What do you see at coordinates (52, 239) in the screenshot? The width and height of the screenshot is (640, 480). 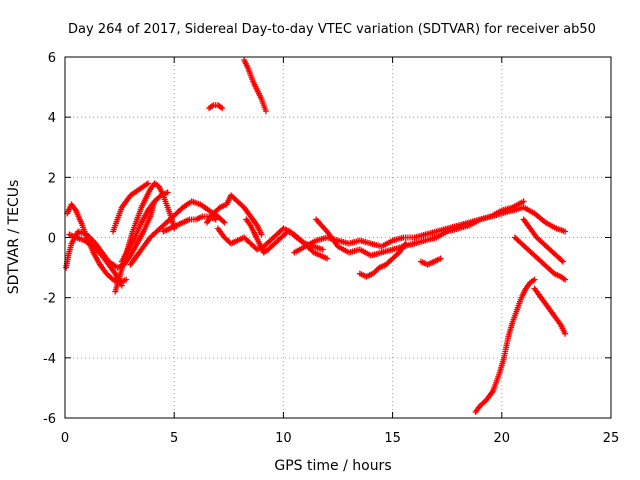 I see `y-tick-label: 0` at bounding box center [52, 239].